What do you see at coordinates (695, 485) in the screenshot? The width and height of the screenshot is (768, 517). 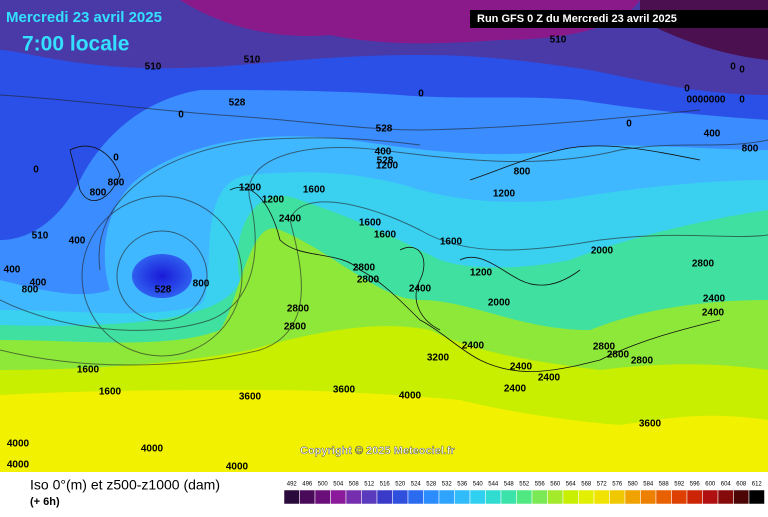 I see `scale-label: 596` at bounding box center [695, 485].